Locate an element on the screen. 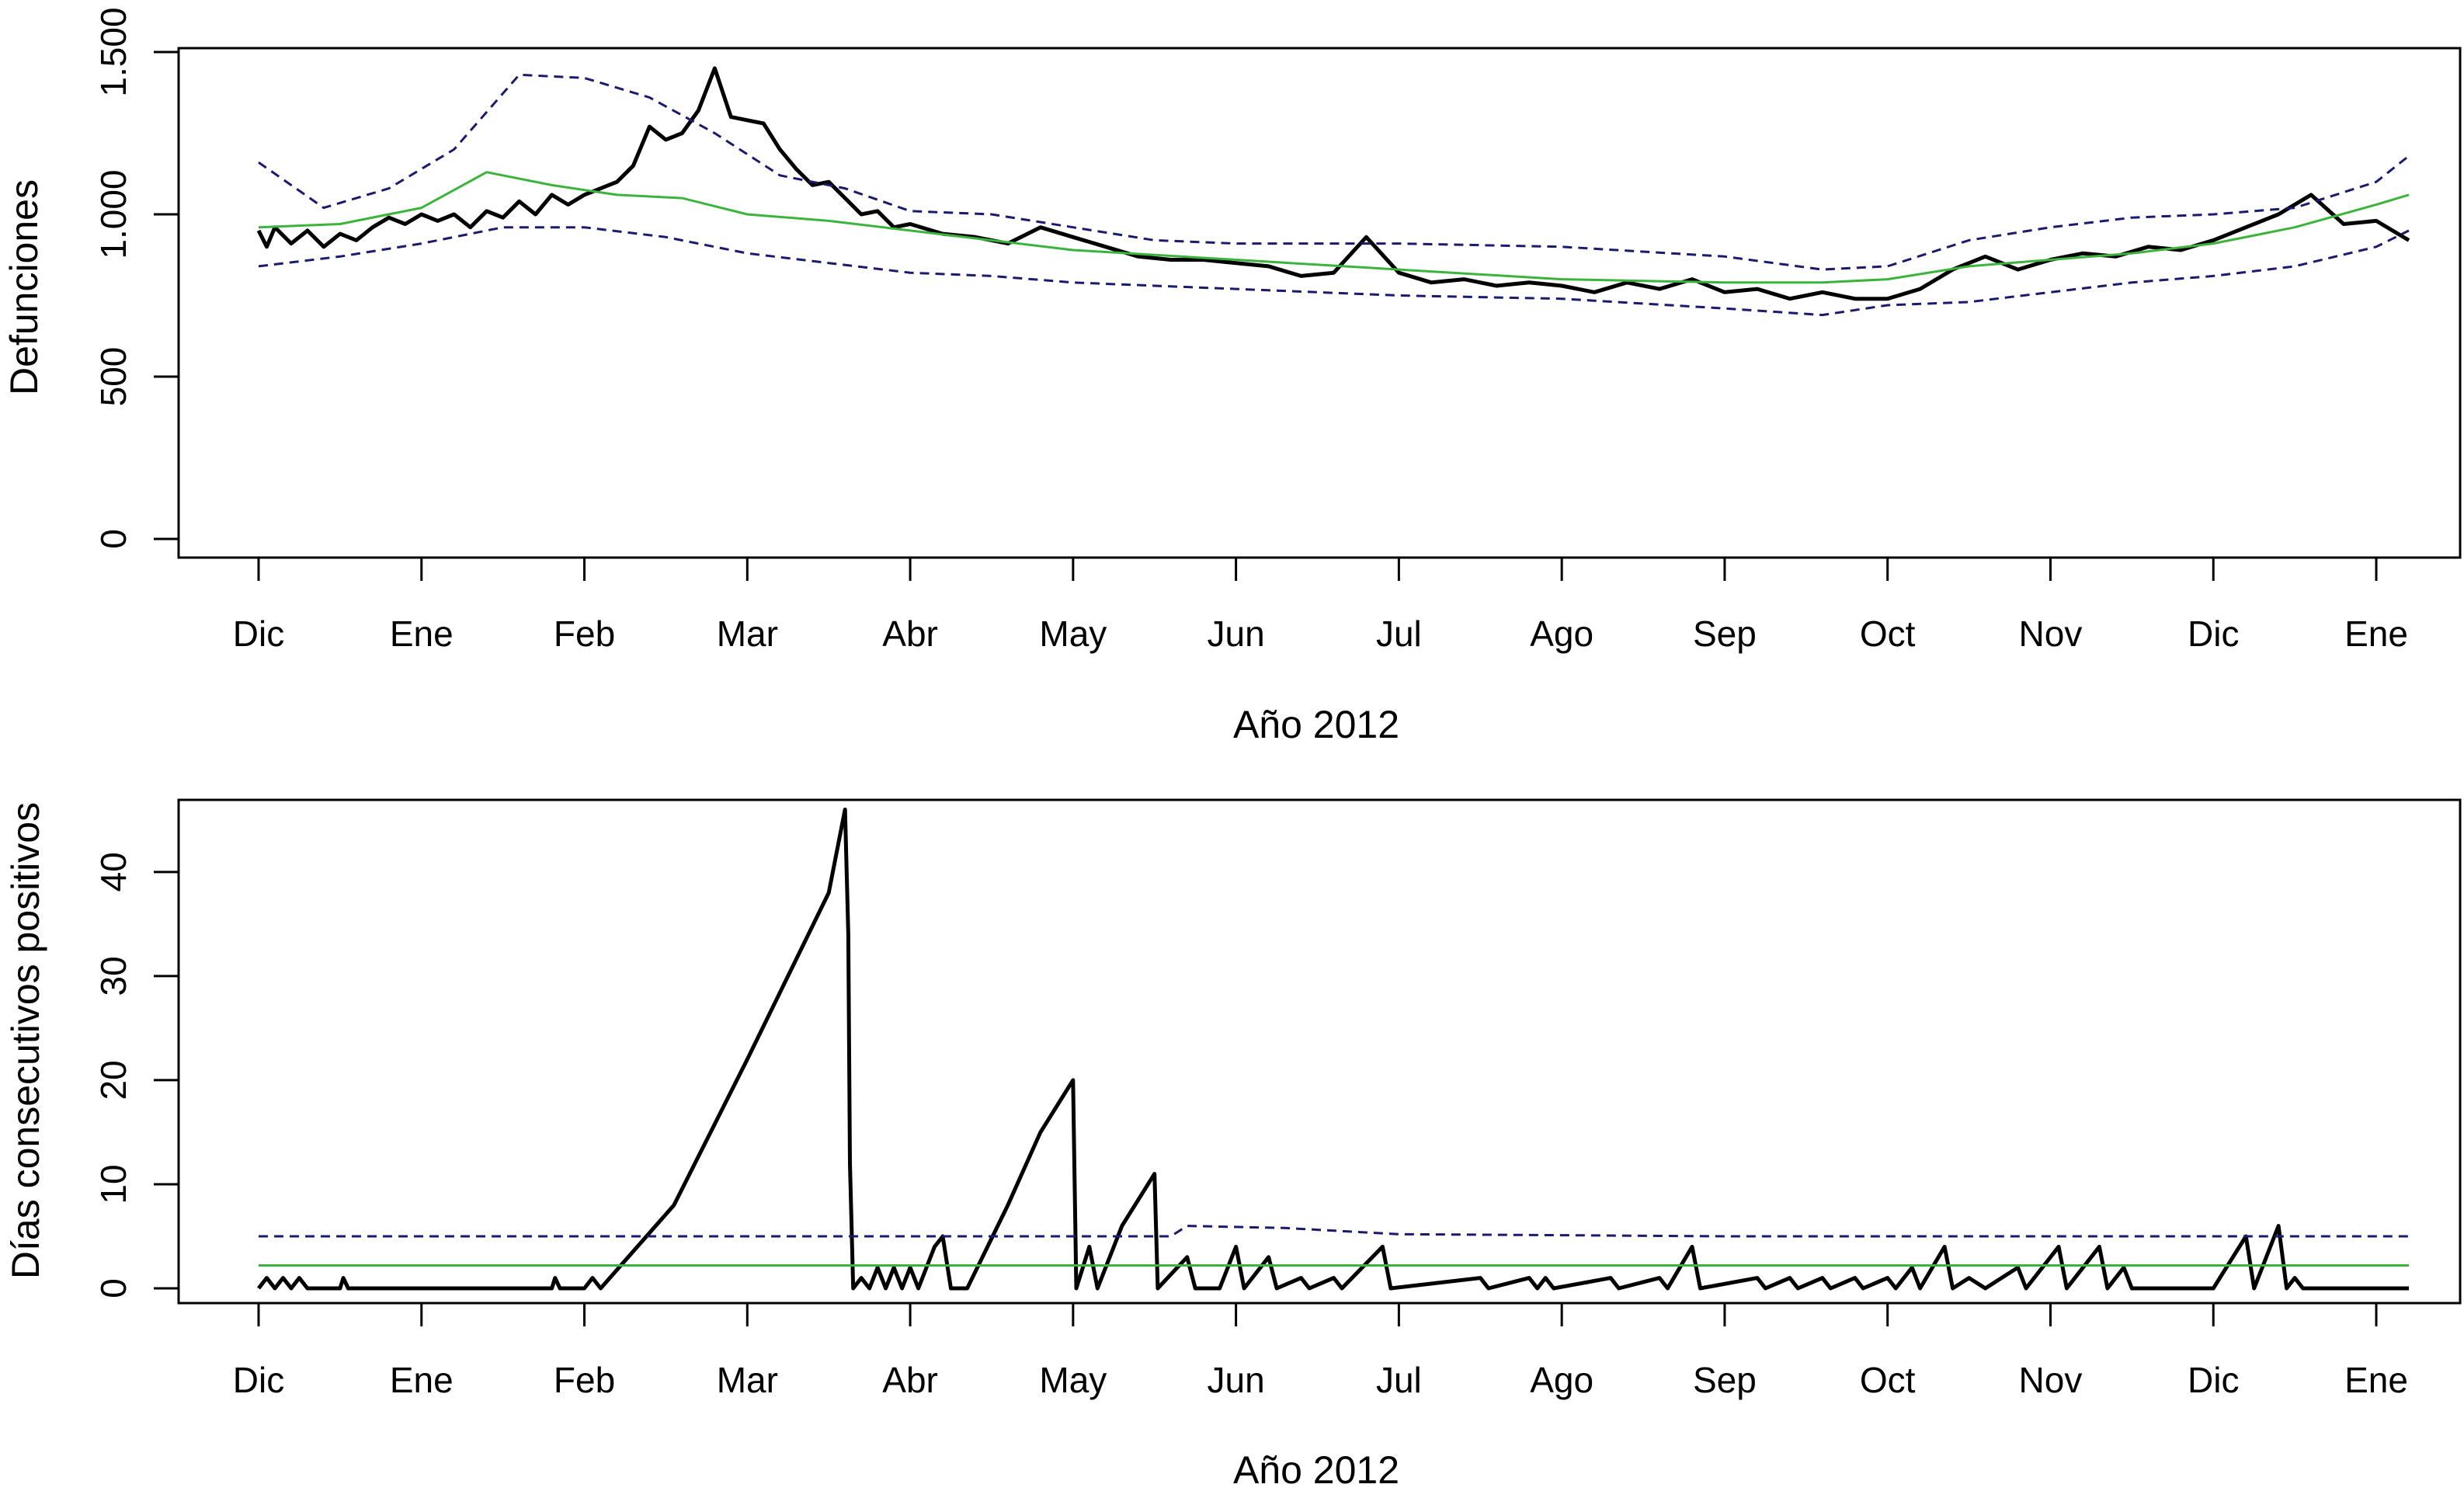  deaths-x-tick-label: Sep is located at coordinates (1725, 633).